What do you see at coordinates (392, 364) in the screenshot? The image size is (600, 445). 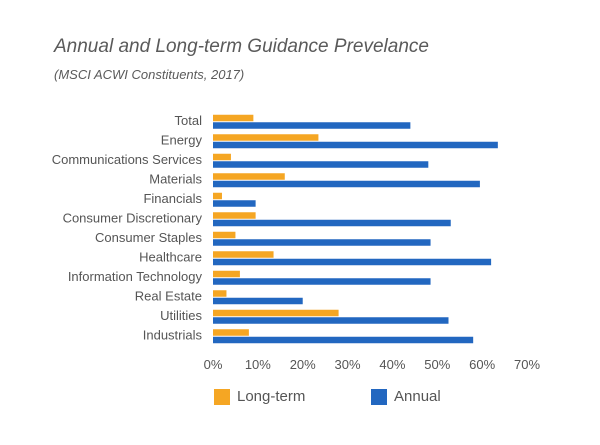 I see `x-tick-label: 40%` at bounding box center [392, 364].